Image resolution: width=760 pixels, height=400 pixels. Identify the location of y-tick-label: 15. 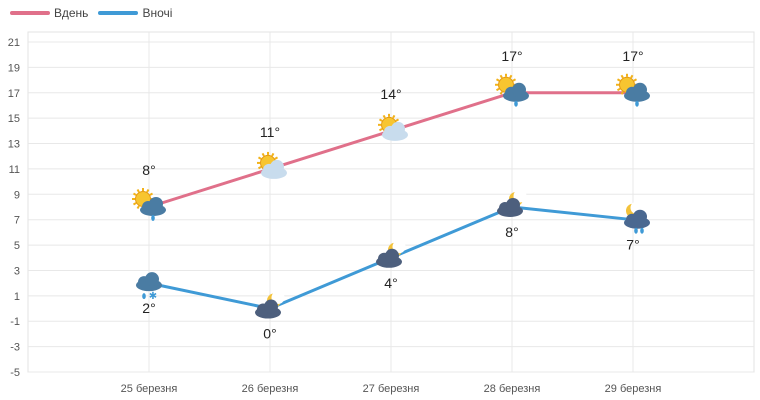
(14, 119).